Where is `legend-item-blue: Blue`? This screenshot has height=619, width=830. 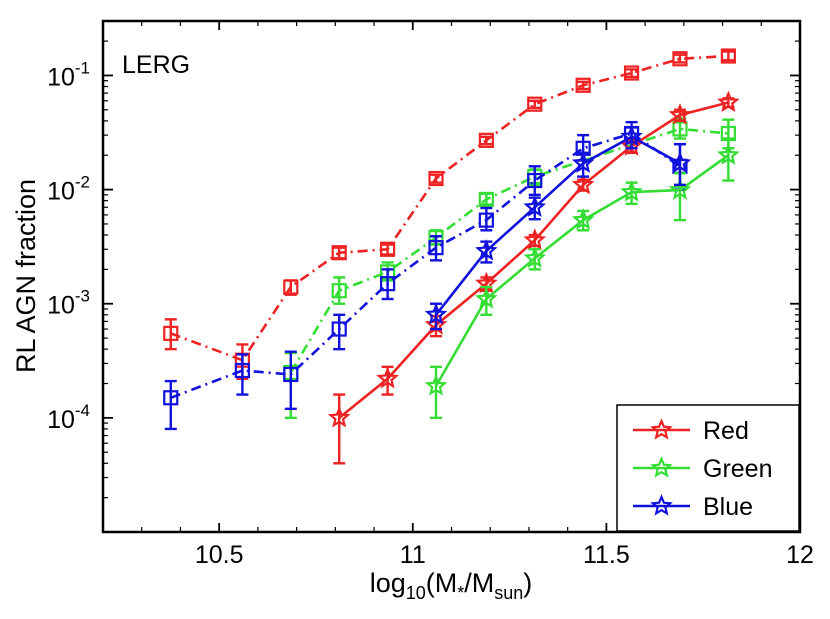 legend-item-blue: Blue is located at coordinates (693, 507).